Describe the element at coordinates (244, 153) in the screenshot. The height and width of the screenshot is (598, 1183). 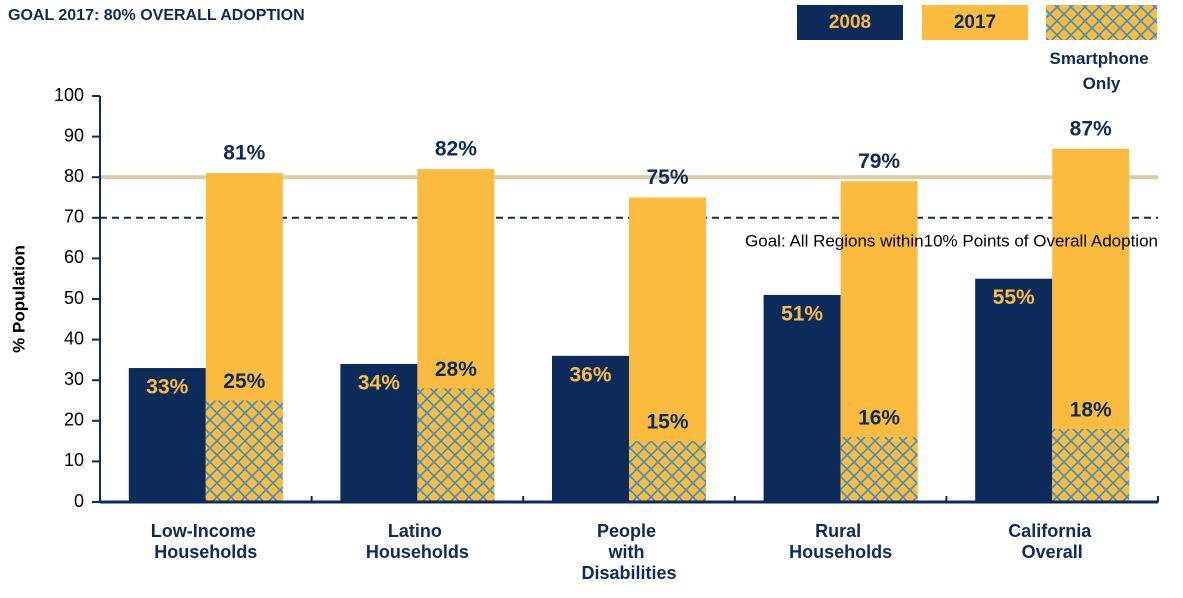
I see `value-label: 81%` at that location.